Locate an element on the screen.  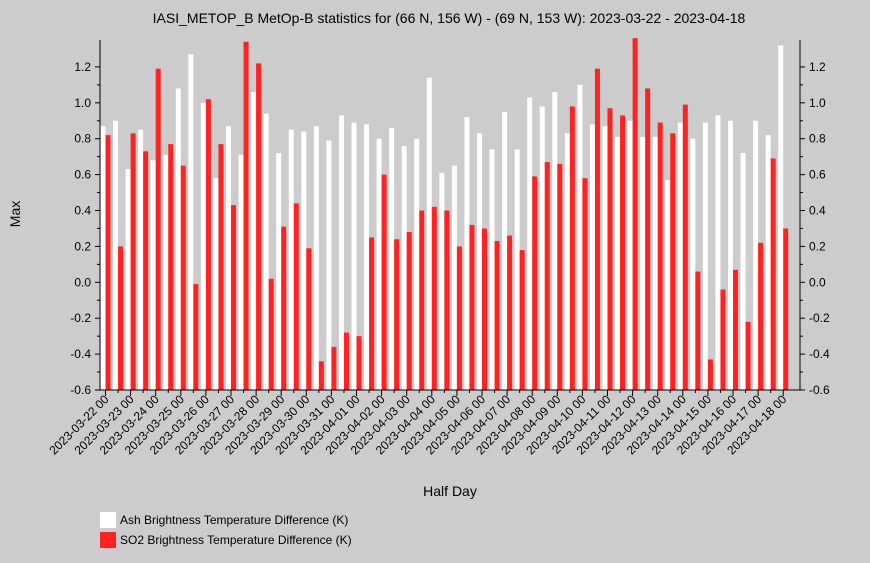
y-tick-label-left: 0.2 is located at coordinates (82, 246).